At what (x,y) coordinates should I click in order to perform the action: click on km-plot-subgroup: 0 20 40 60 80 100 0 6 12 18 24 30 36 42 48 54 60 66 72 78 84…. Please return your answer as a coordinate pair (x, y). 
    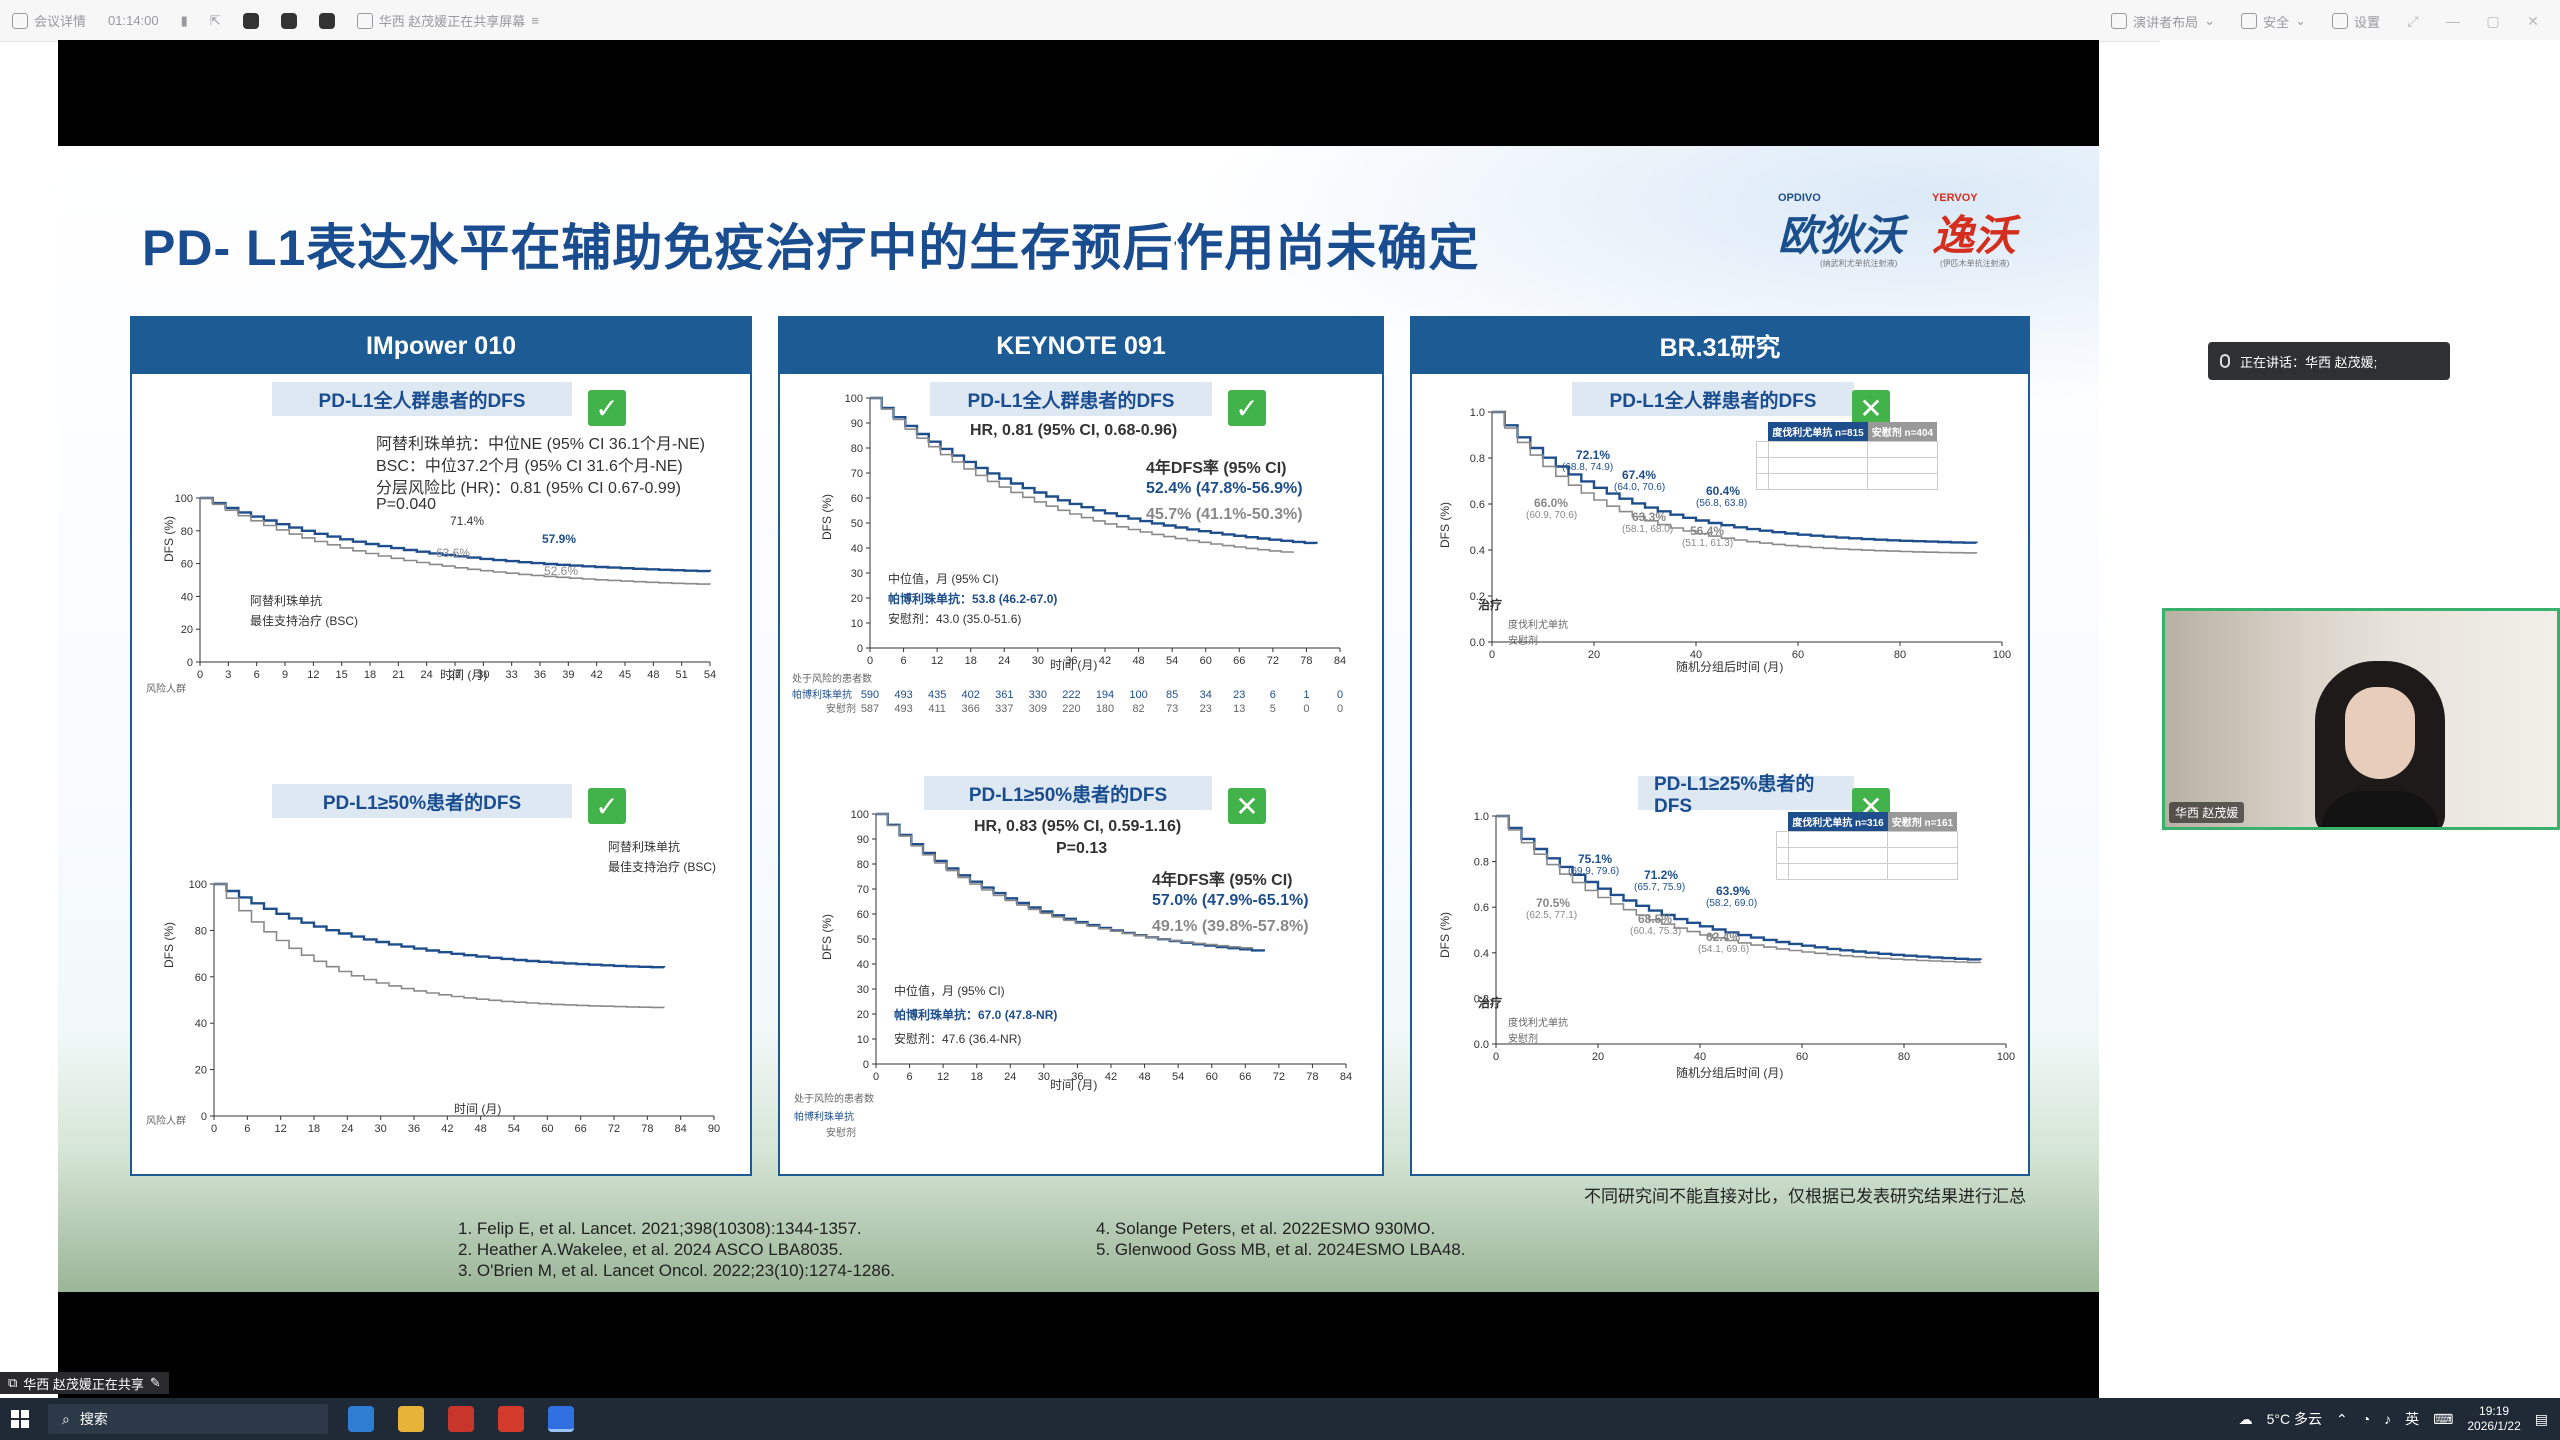
    Looking at the image, I should click on (454, 1007).